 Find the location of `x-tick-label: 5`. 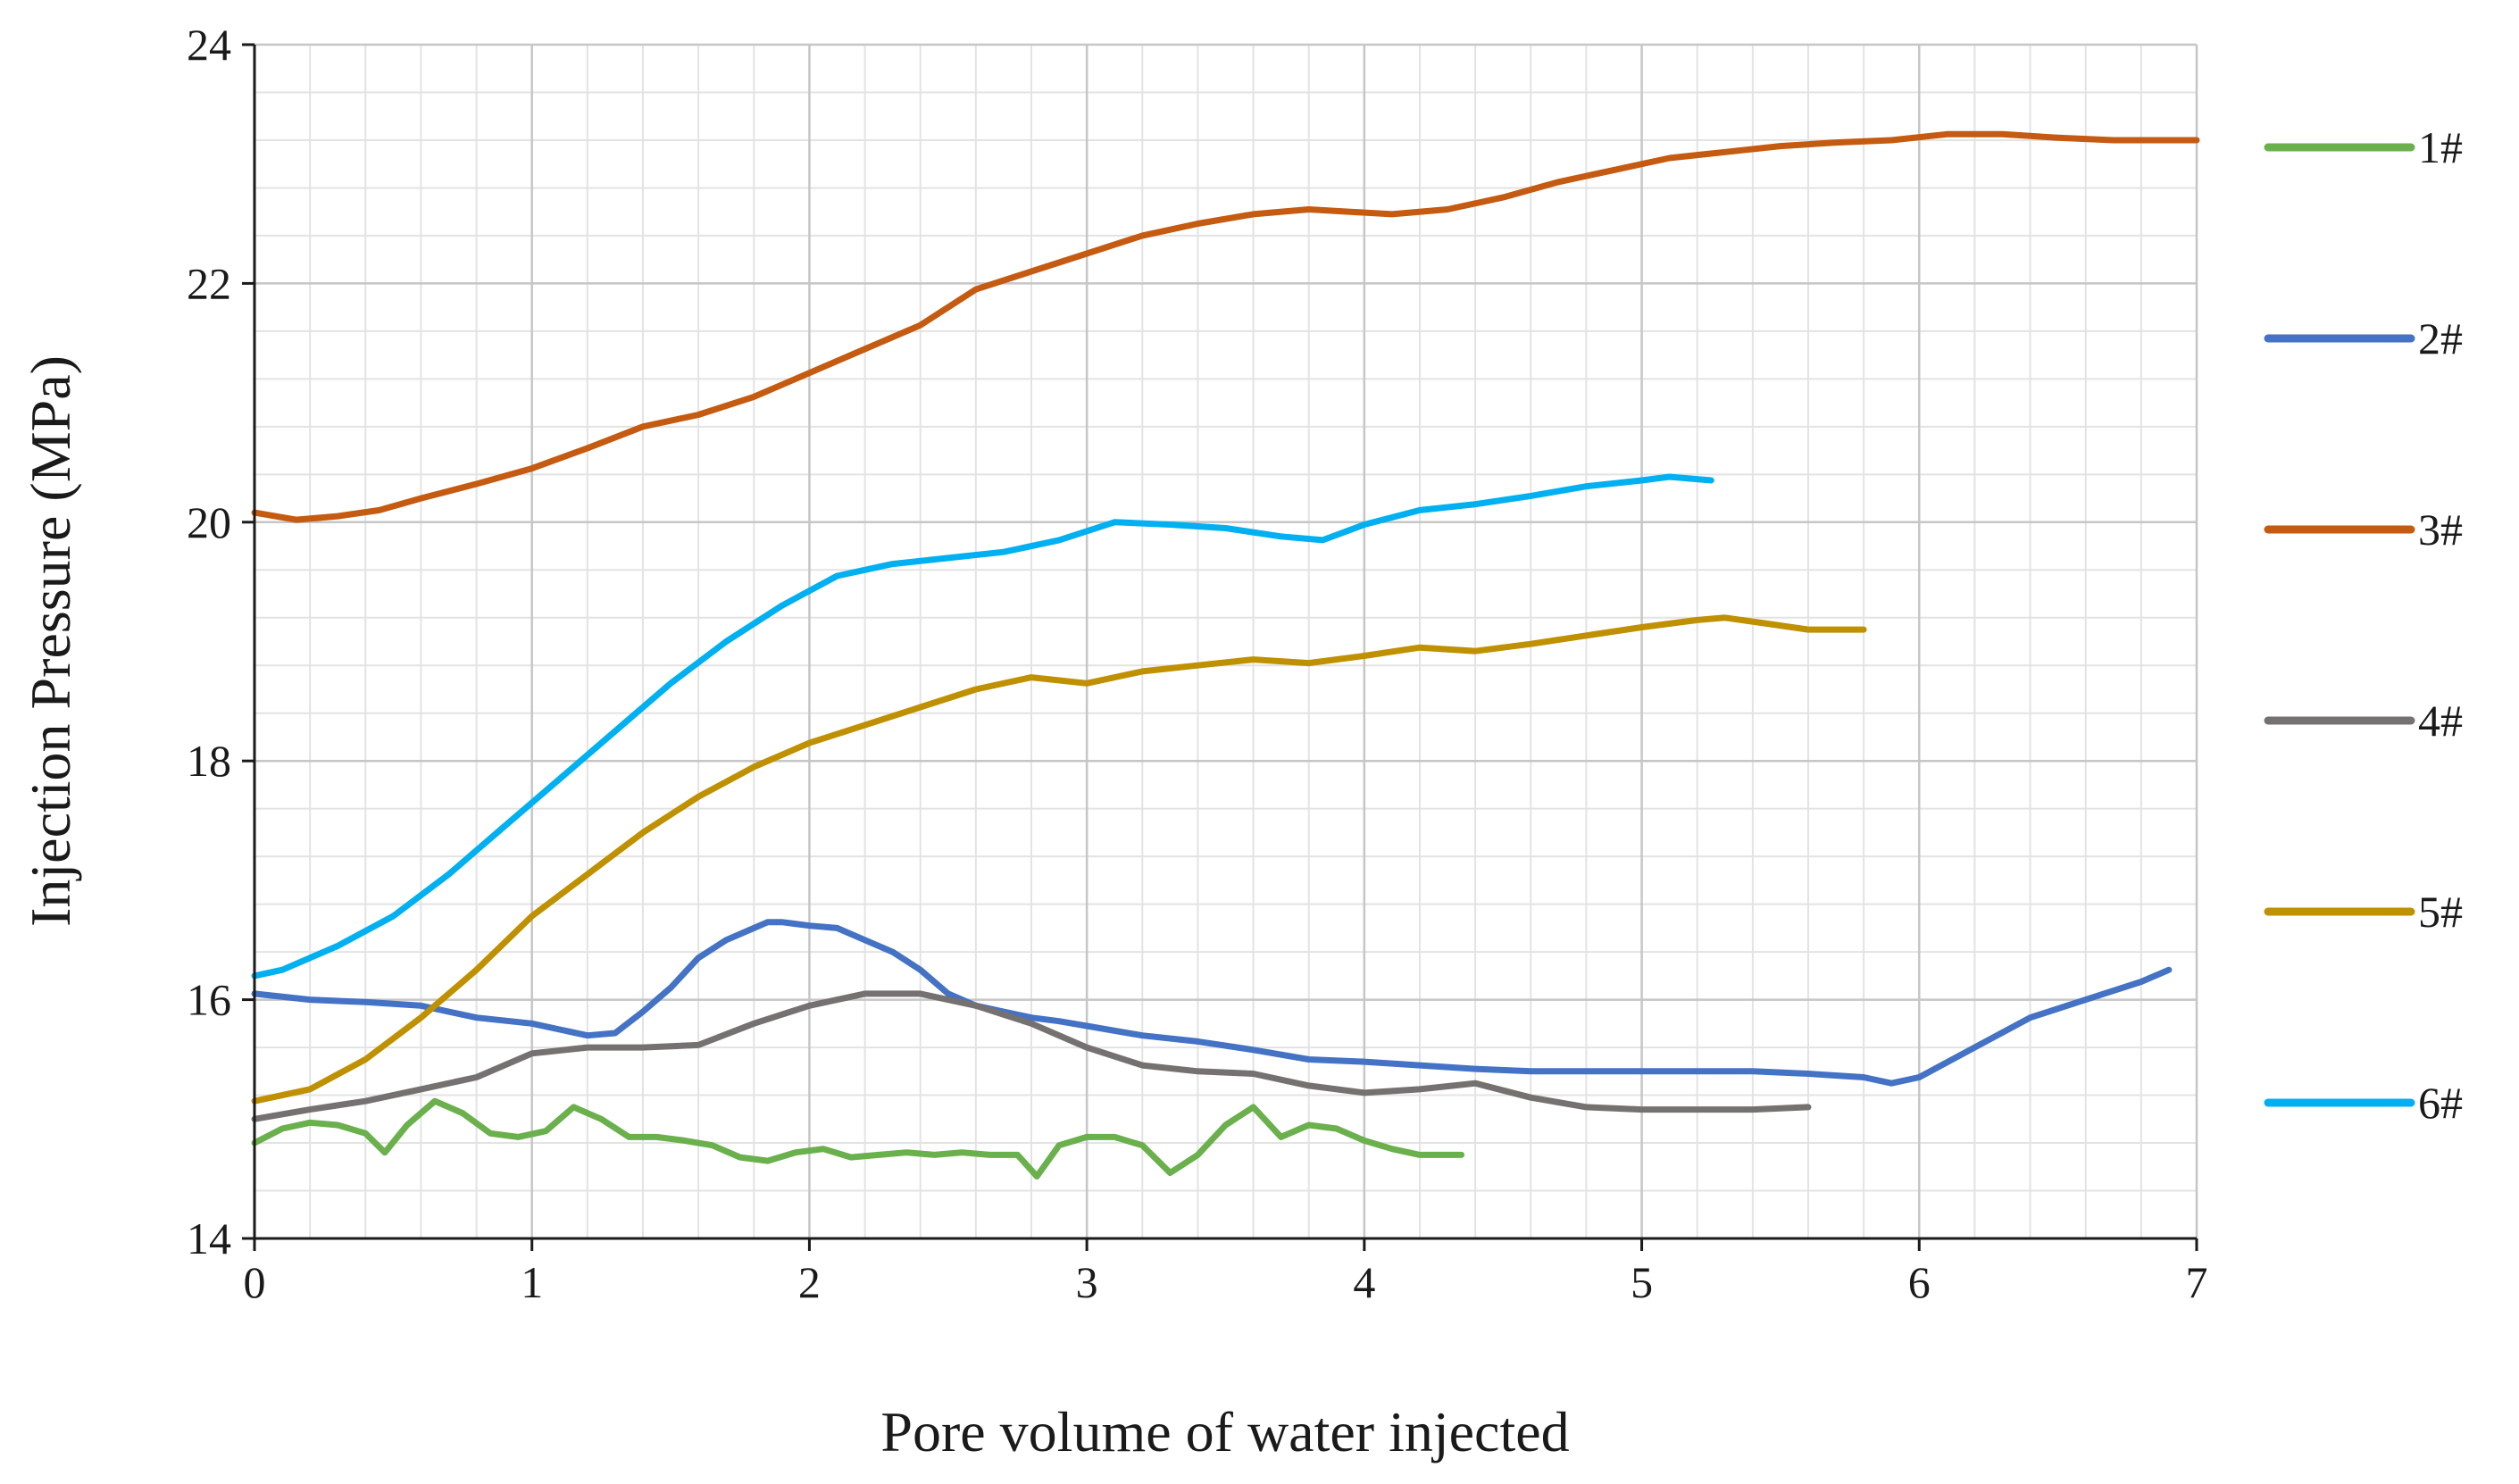

x-tick-label: 5 is located at coordinates (1642, 1282).